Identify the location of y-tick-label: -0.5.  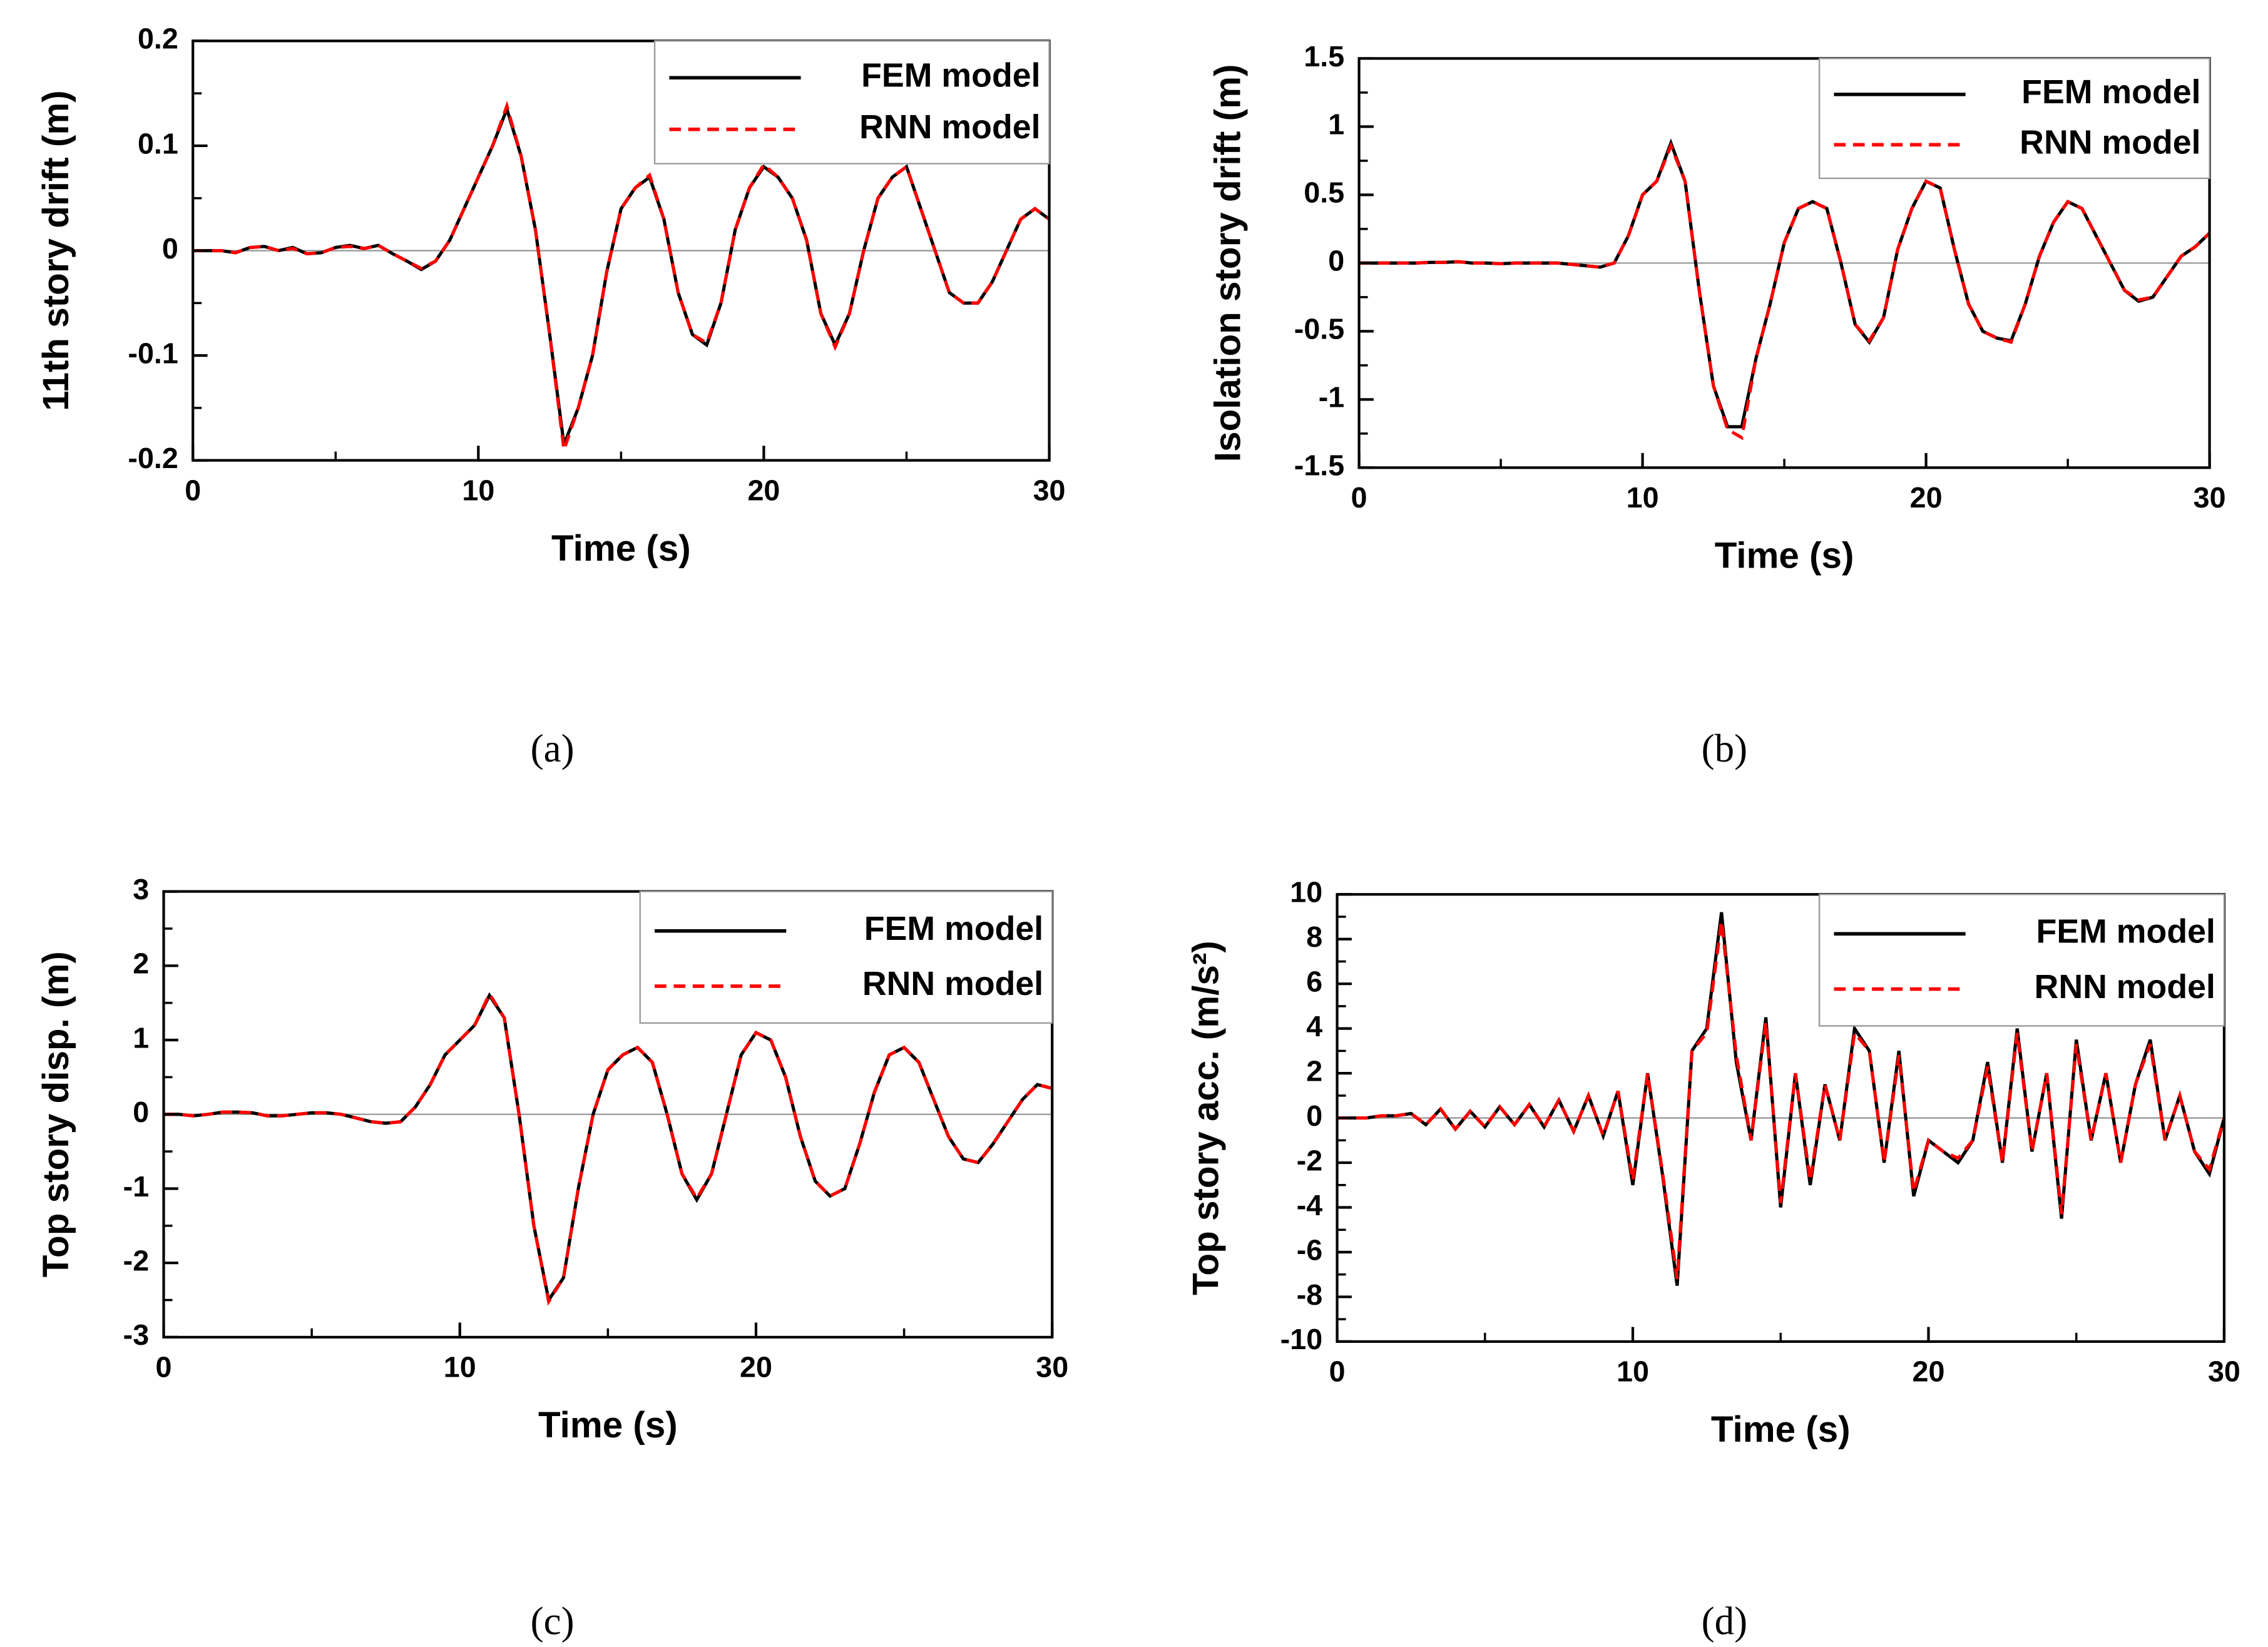
(1319, 329).